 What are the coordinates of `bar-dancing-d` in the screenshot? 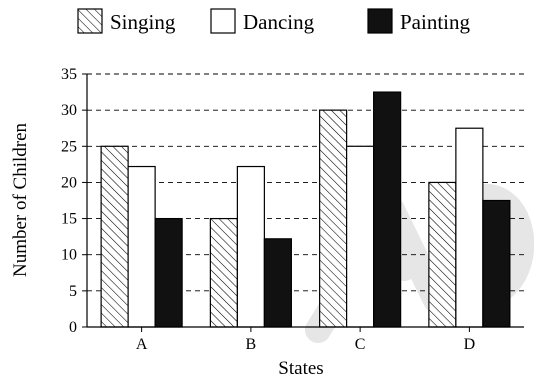 It's located at (469, 227).